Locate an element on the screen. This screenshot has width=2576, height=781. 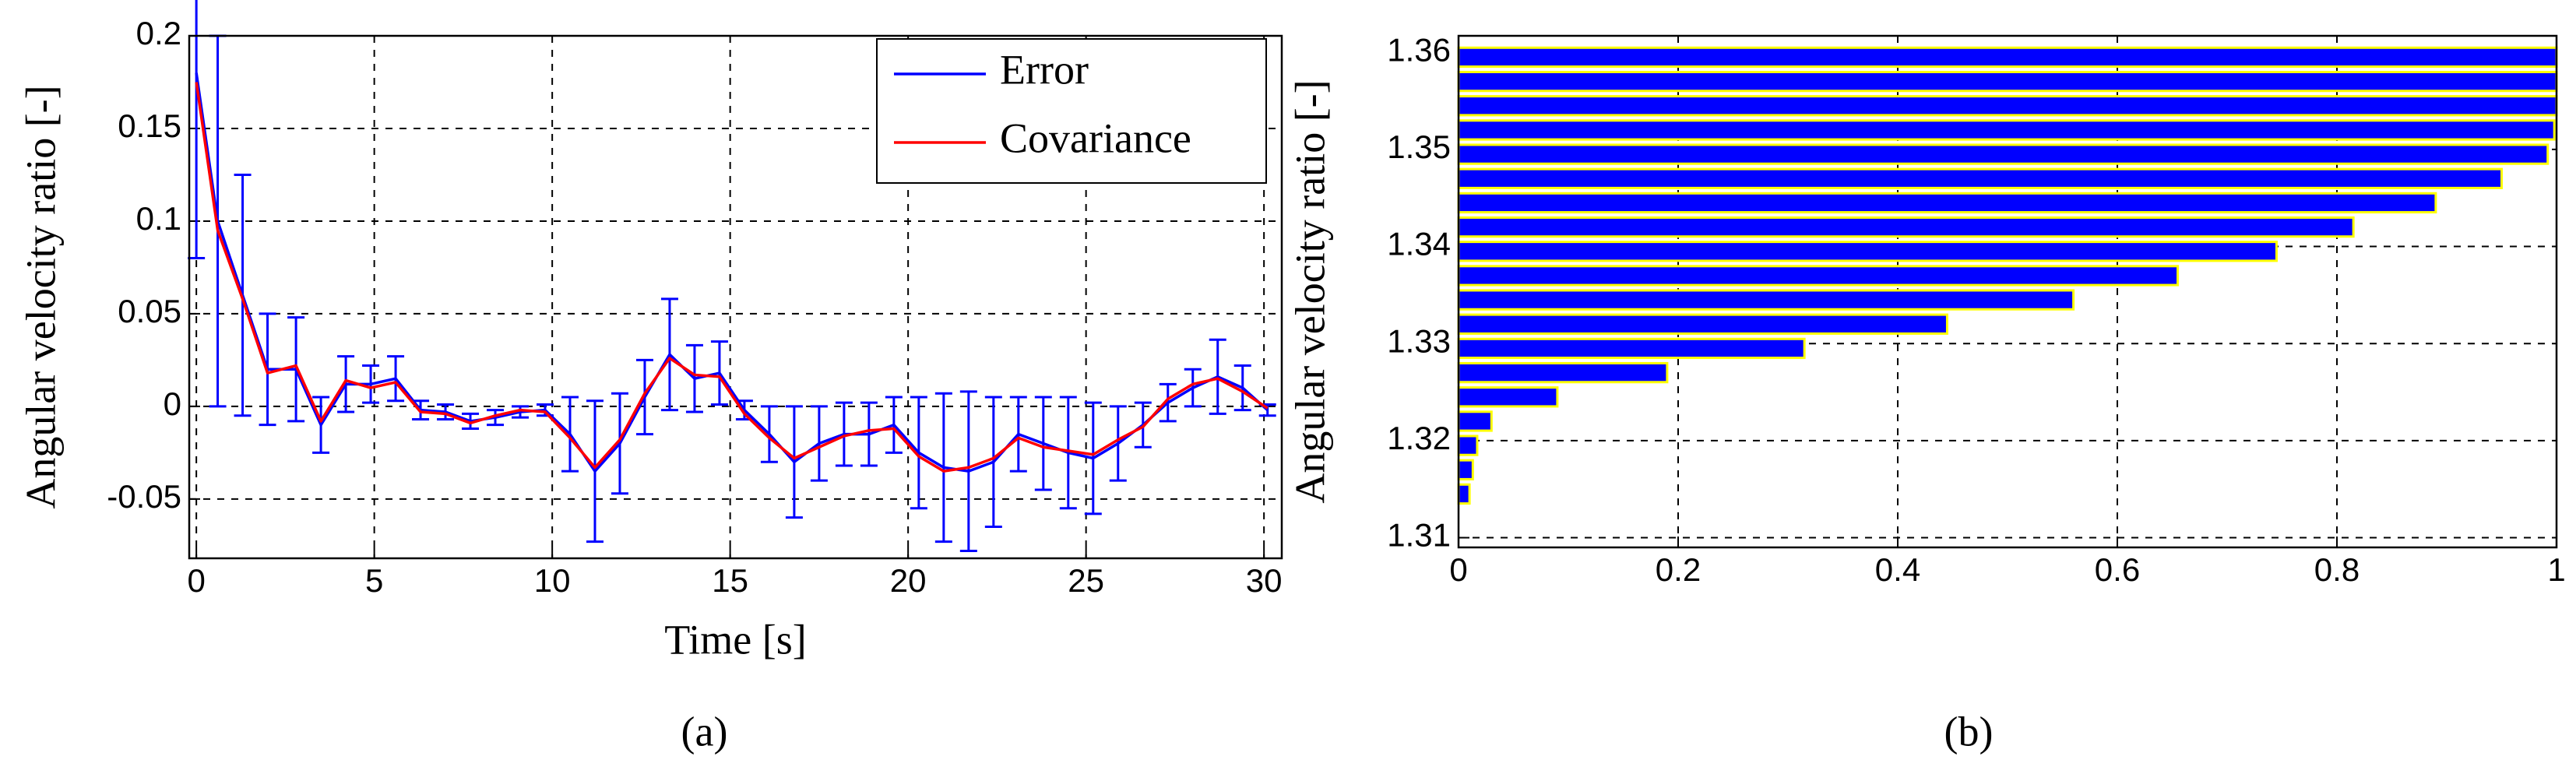
x-tick-label: 0.4 is located at coordinates (1897, 569).